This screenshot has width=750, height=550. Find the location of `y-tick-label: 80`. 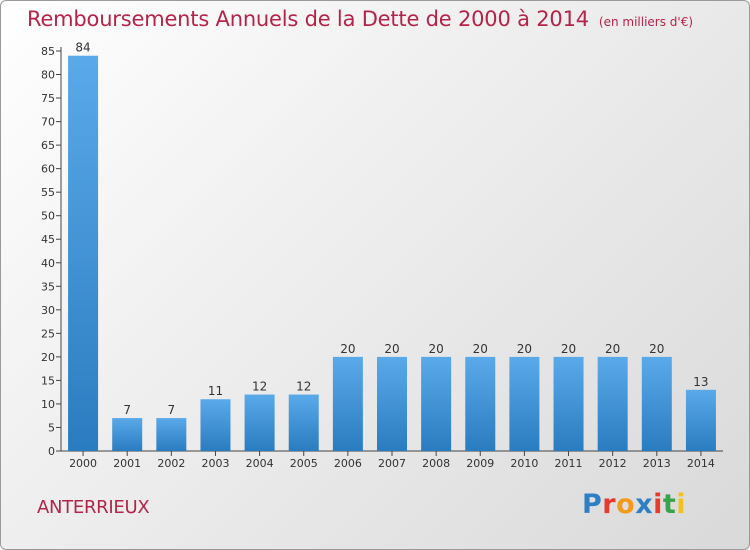

y-tick-label: 80 is located at coordinates (48, 75).